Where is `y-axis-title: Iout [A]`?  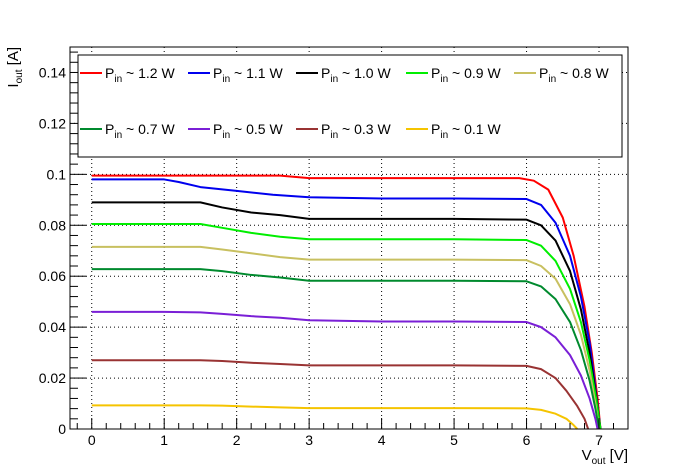 y-axis-title: Iout [A] is located at coordinates (15, 67).